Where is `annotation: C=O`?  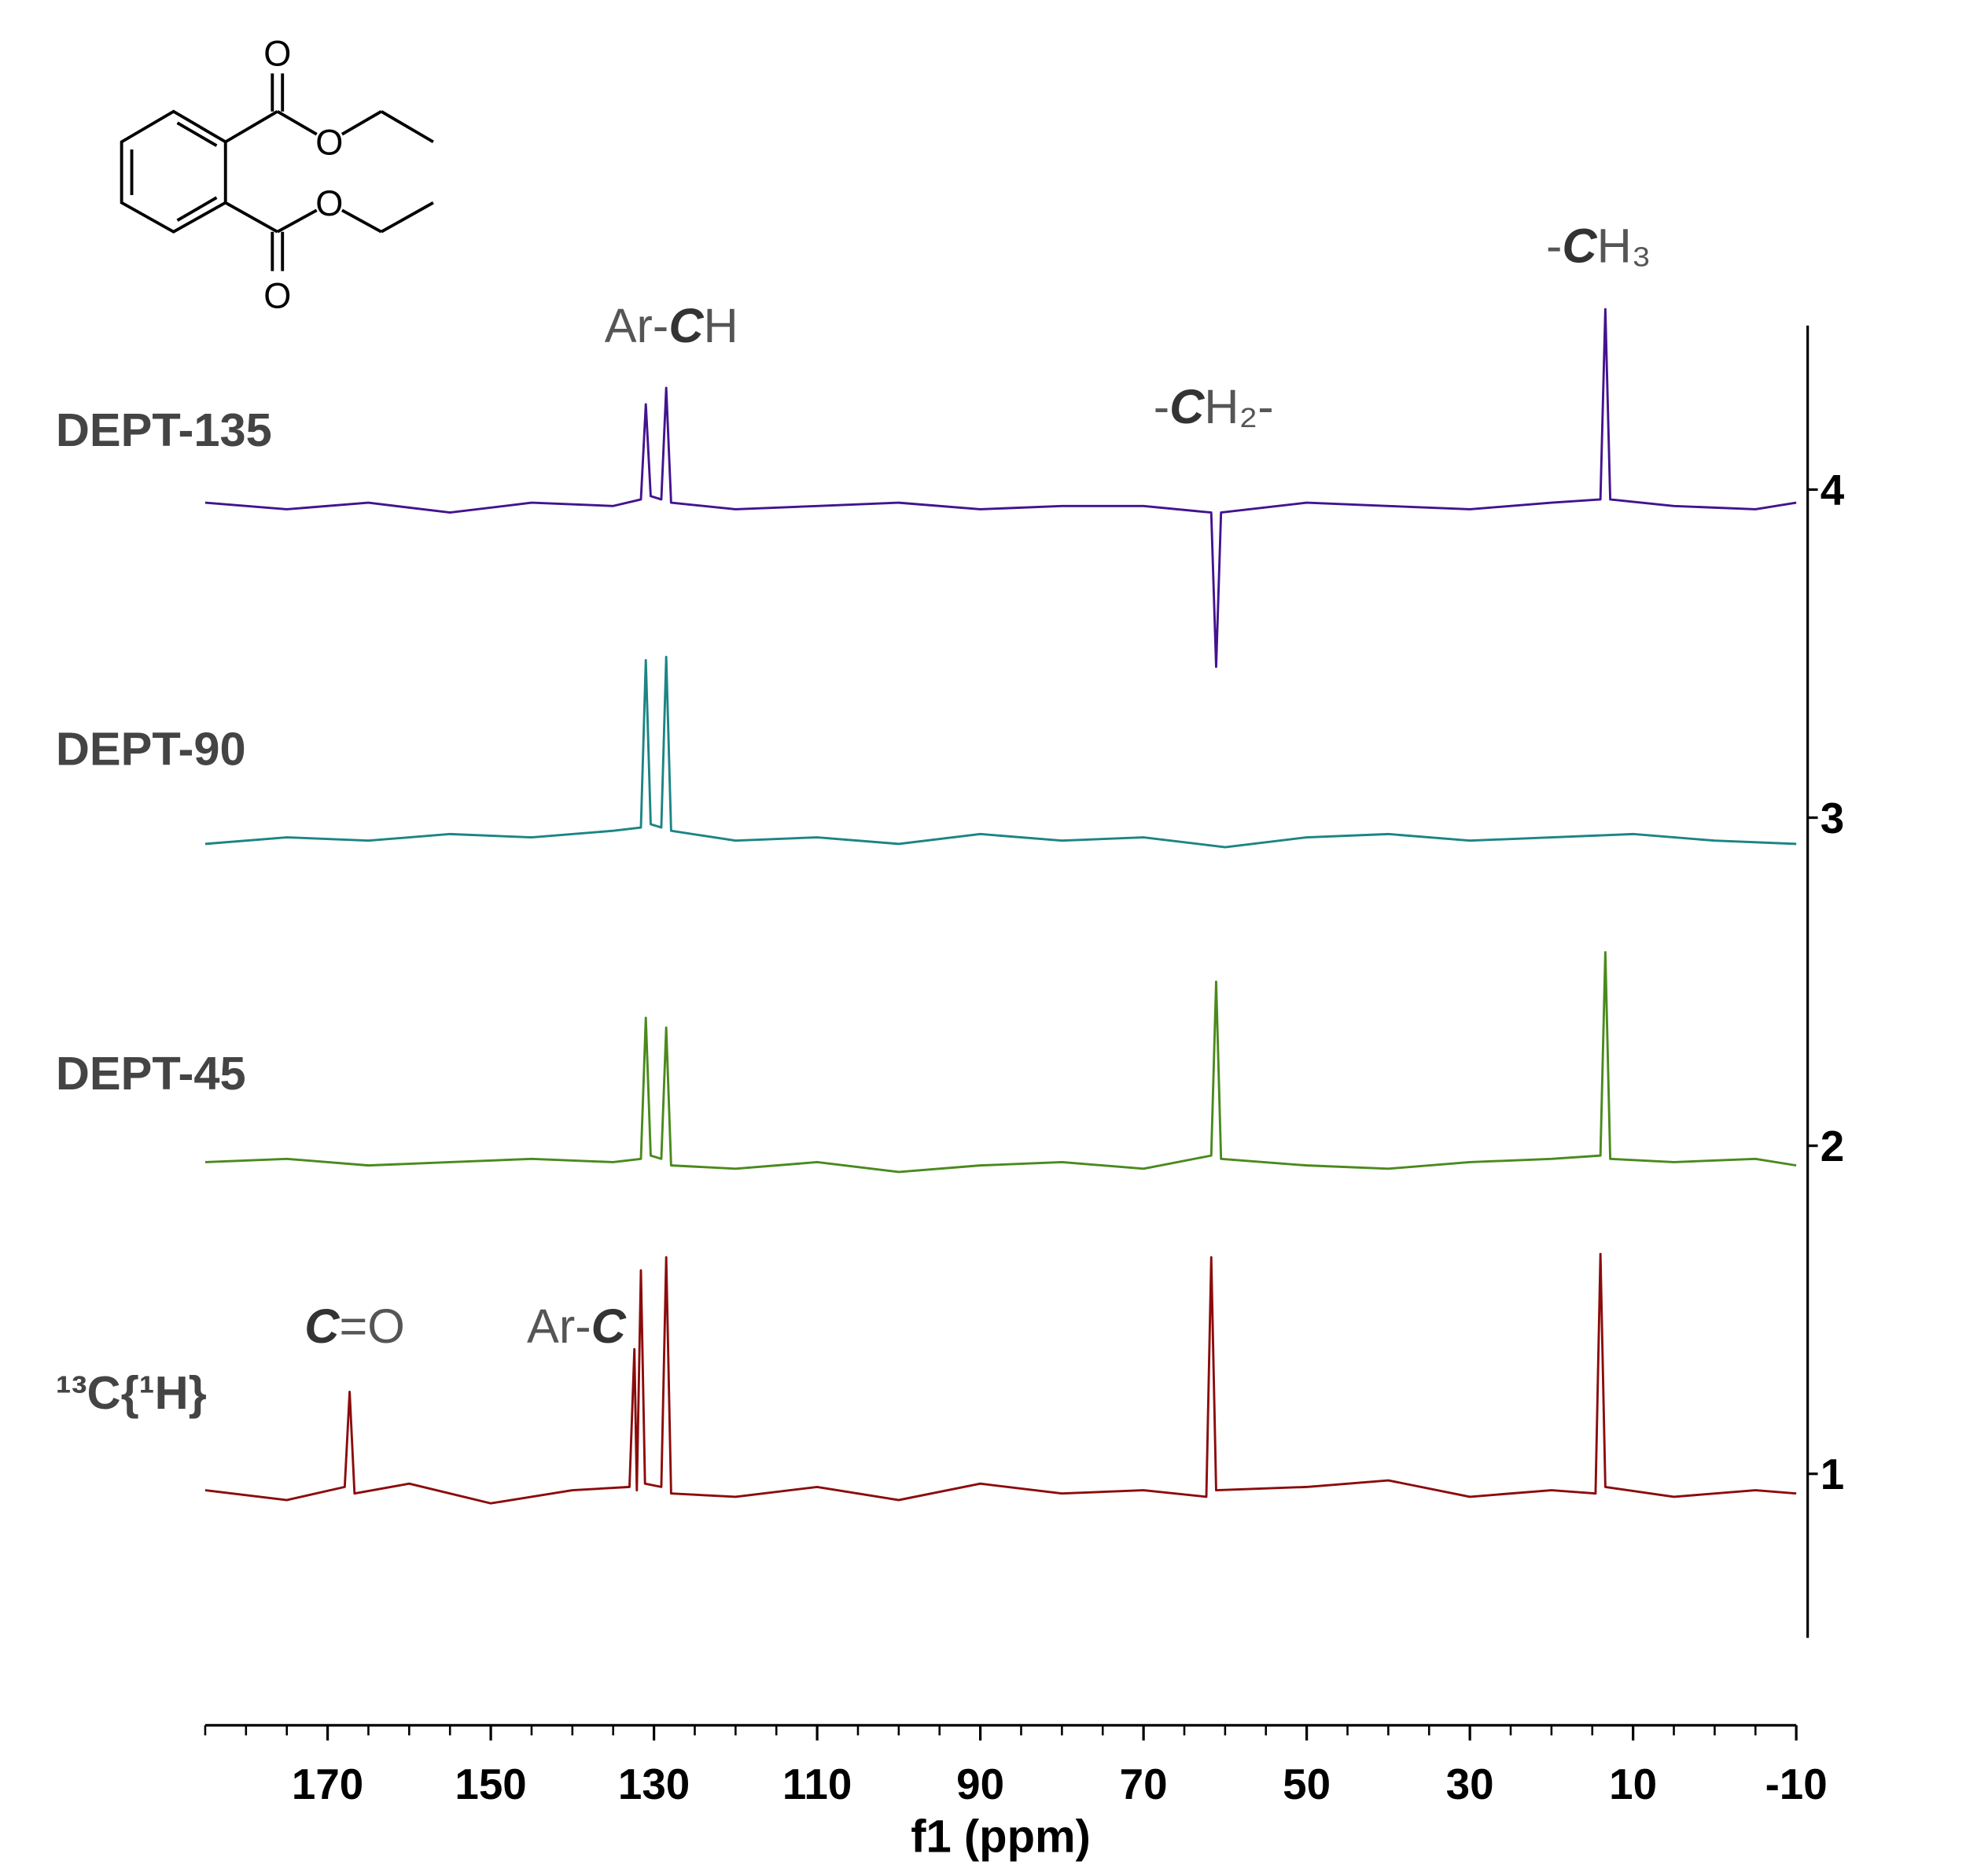 annotation: C=O is located at coordinates (354, 1326).